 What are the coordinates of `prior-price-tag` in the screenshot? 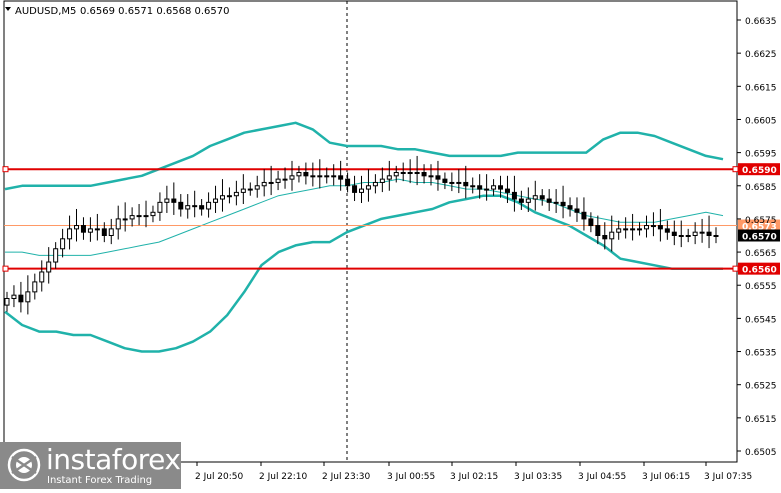 It's located at (759, 225).